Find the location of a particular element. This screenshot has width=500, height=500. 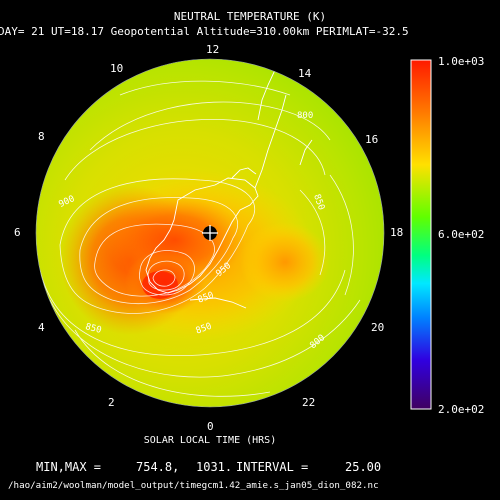

colorbar-min-label: 2.0e+02 is located at coordinates (461, 409).